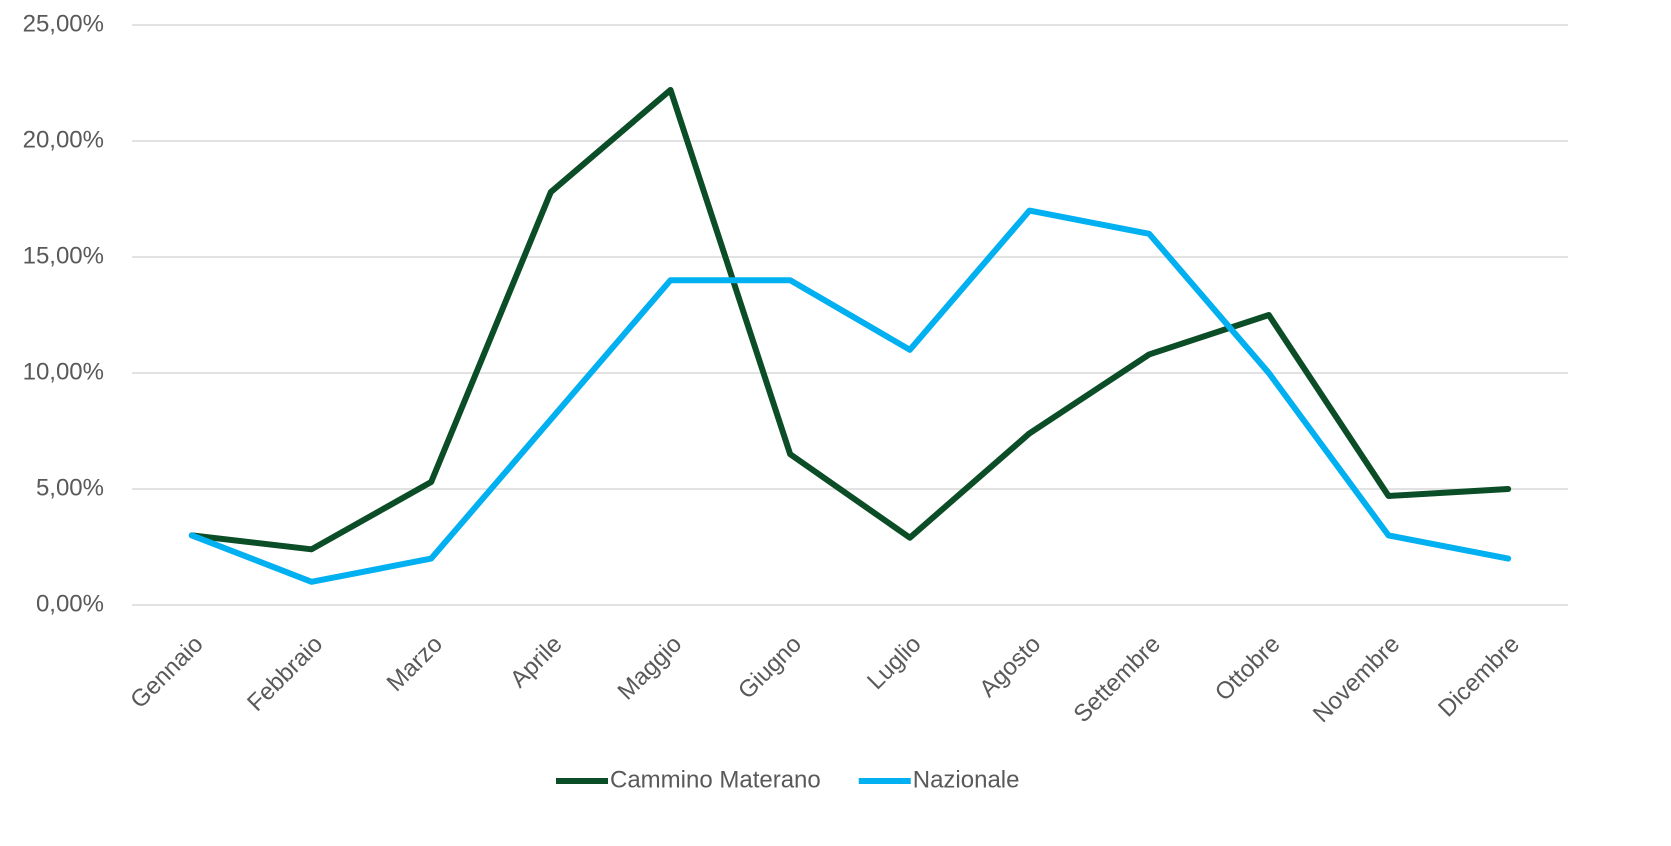 Image resolution: width=1671 pixels, height=846 pixels. I want to click on legend-label: Nazionale, so click(966, 779).